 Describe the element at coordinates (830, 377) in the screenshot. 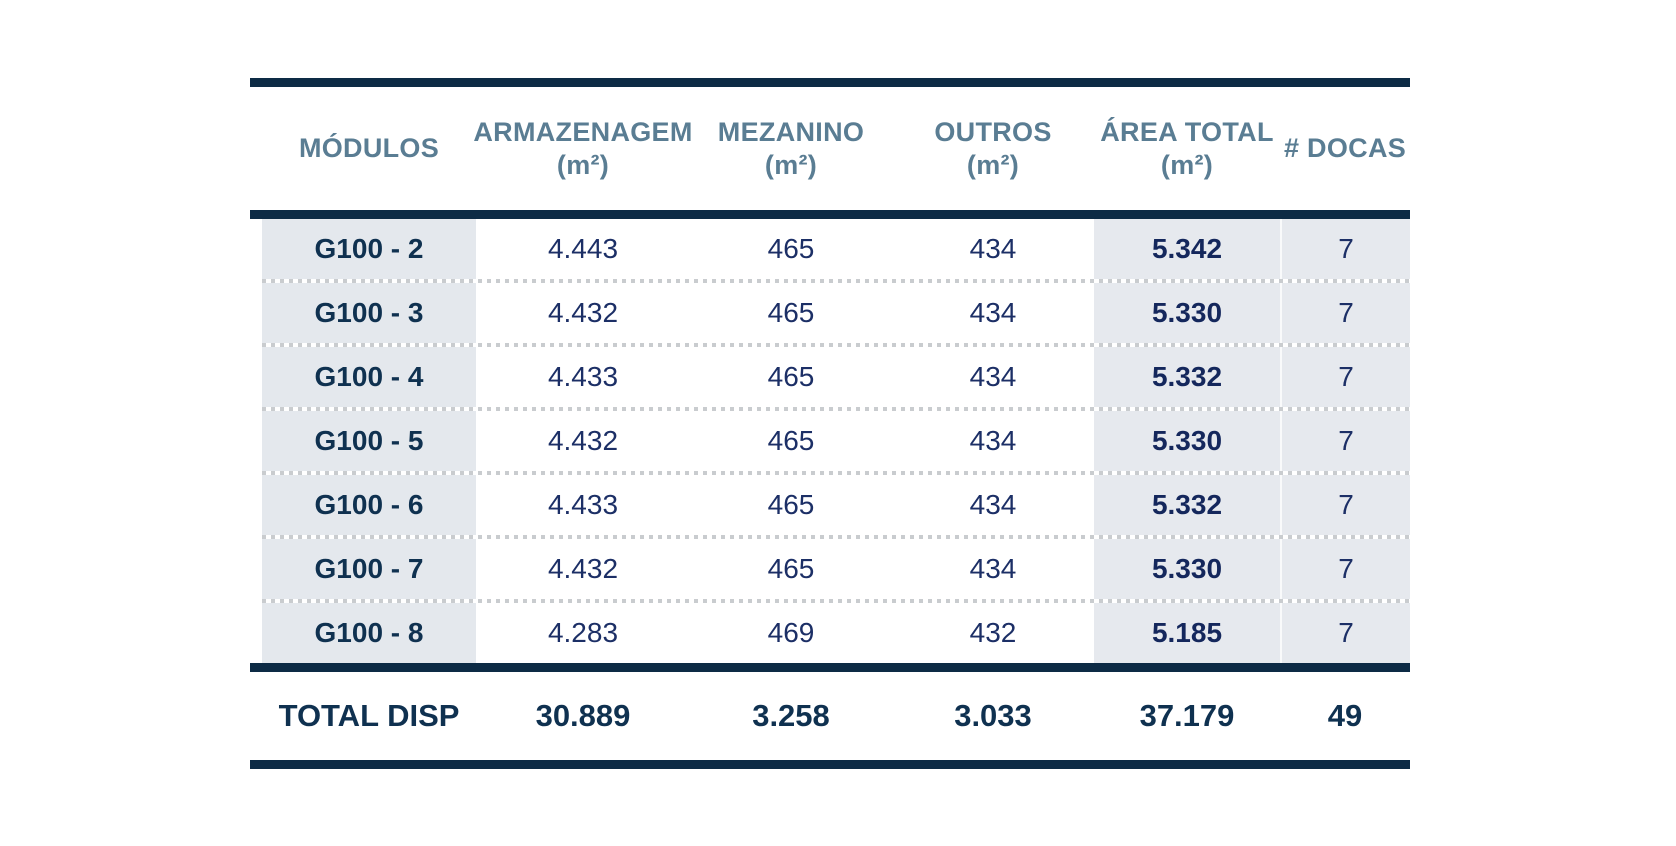

I see `table-row-g100-4: G100 - 4 4.433 465 434 5.332 7` at that location.